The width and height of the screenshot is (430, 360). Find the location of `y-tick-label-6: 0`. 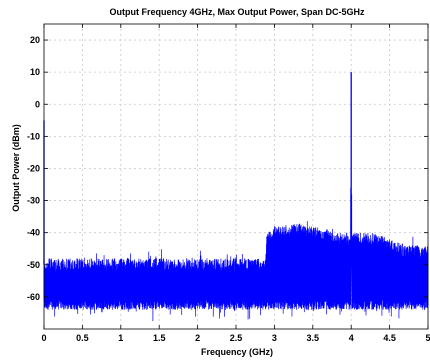

y-tick-label-6: 0 is located at coordinates (37, 104).